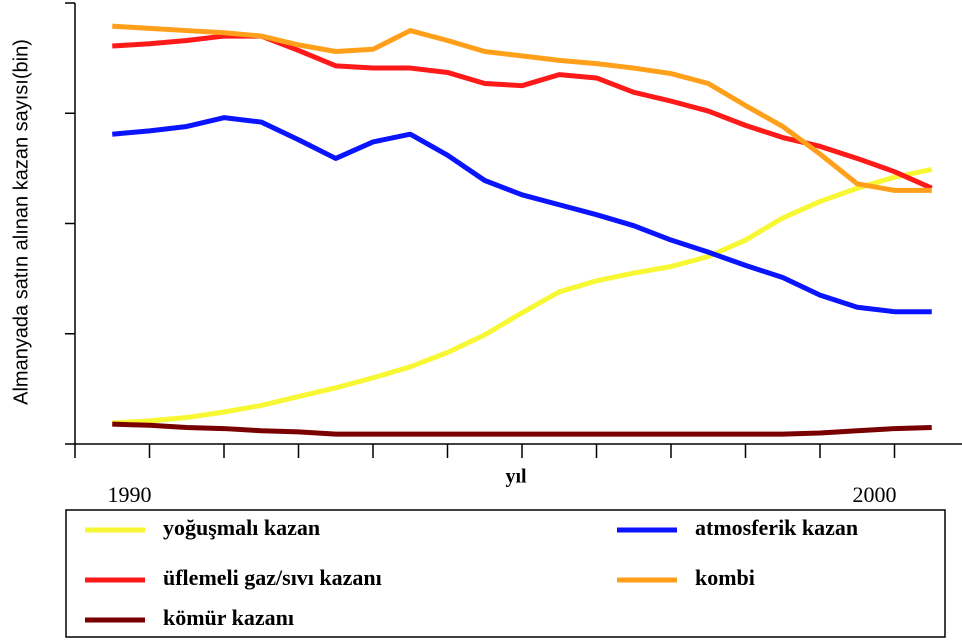  I want to click on y-axis-label: Almanyada satın alınan kazan sayısı(bin), so click(21, 222).